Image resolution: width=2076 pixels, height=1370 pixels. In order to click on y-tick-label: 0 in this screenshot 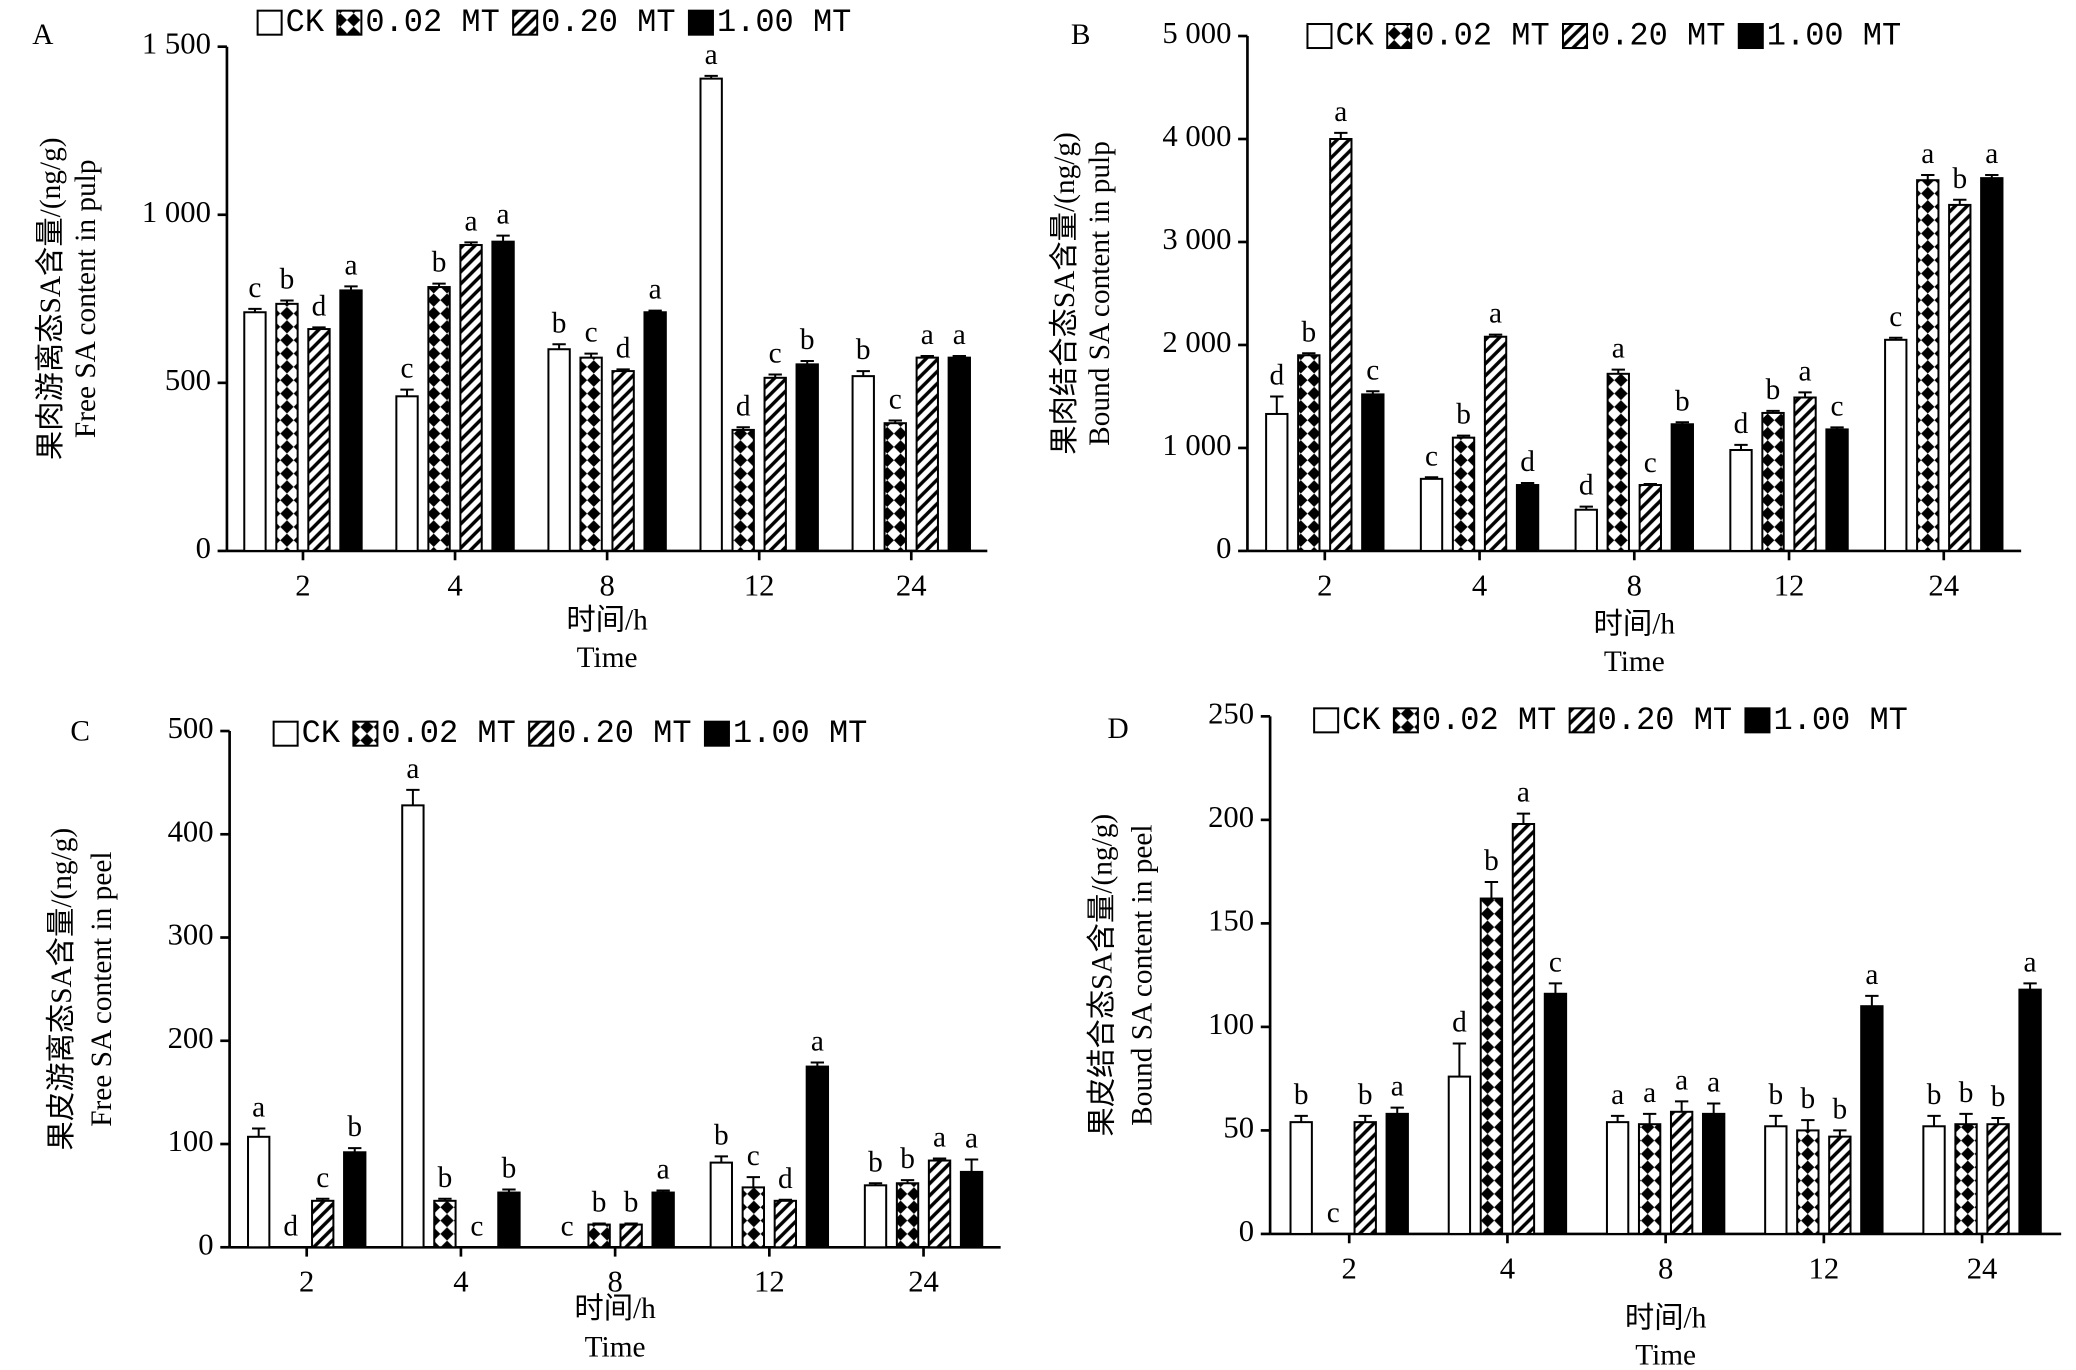, I will do `click(205, 1244)`.